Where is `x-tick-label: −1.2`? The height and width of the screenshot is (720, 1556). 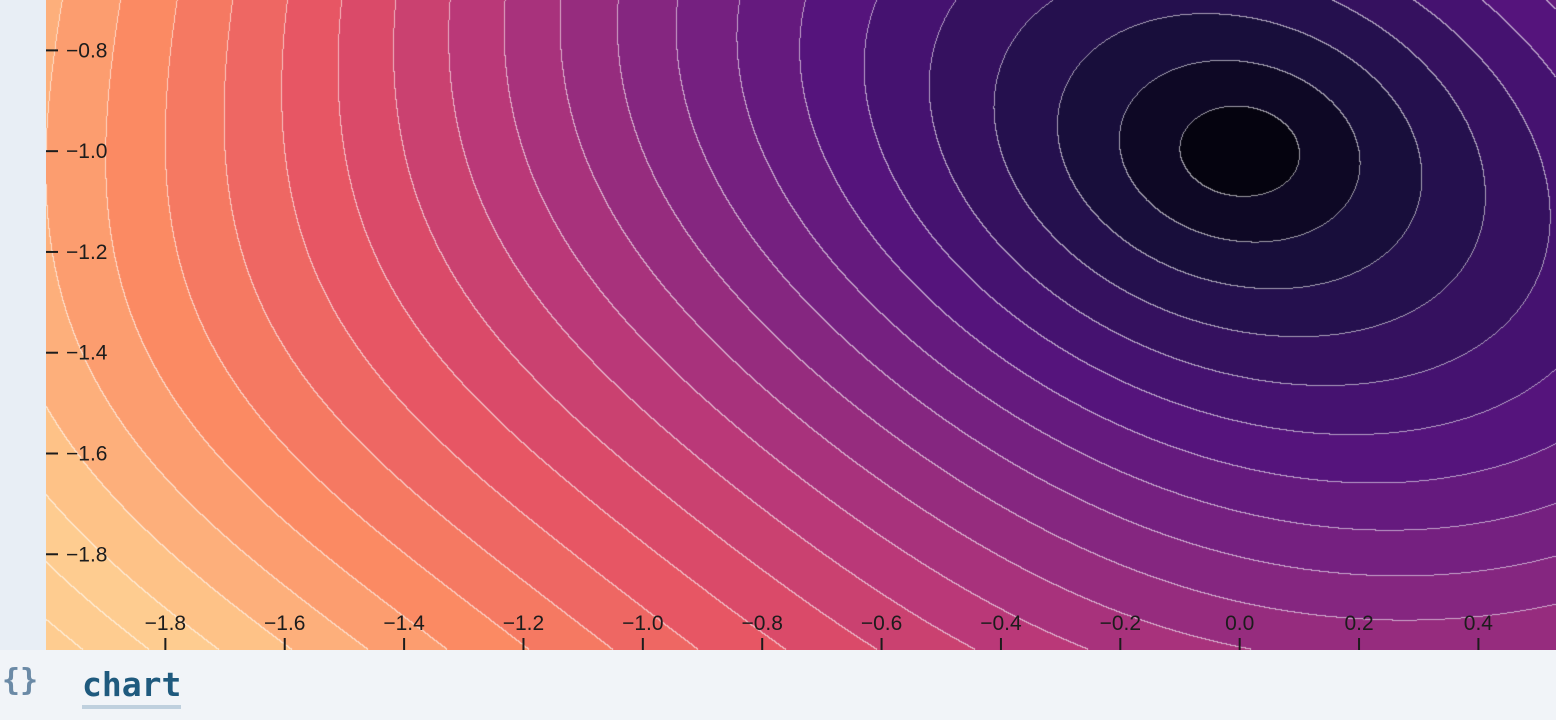 x-tick-label: −1.2 is located at coordinates (523, 623).